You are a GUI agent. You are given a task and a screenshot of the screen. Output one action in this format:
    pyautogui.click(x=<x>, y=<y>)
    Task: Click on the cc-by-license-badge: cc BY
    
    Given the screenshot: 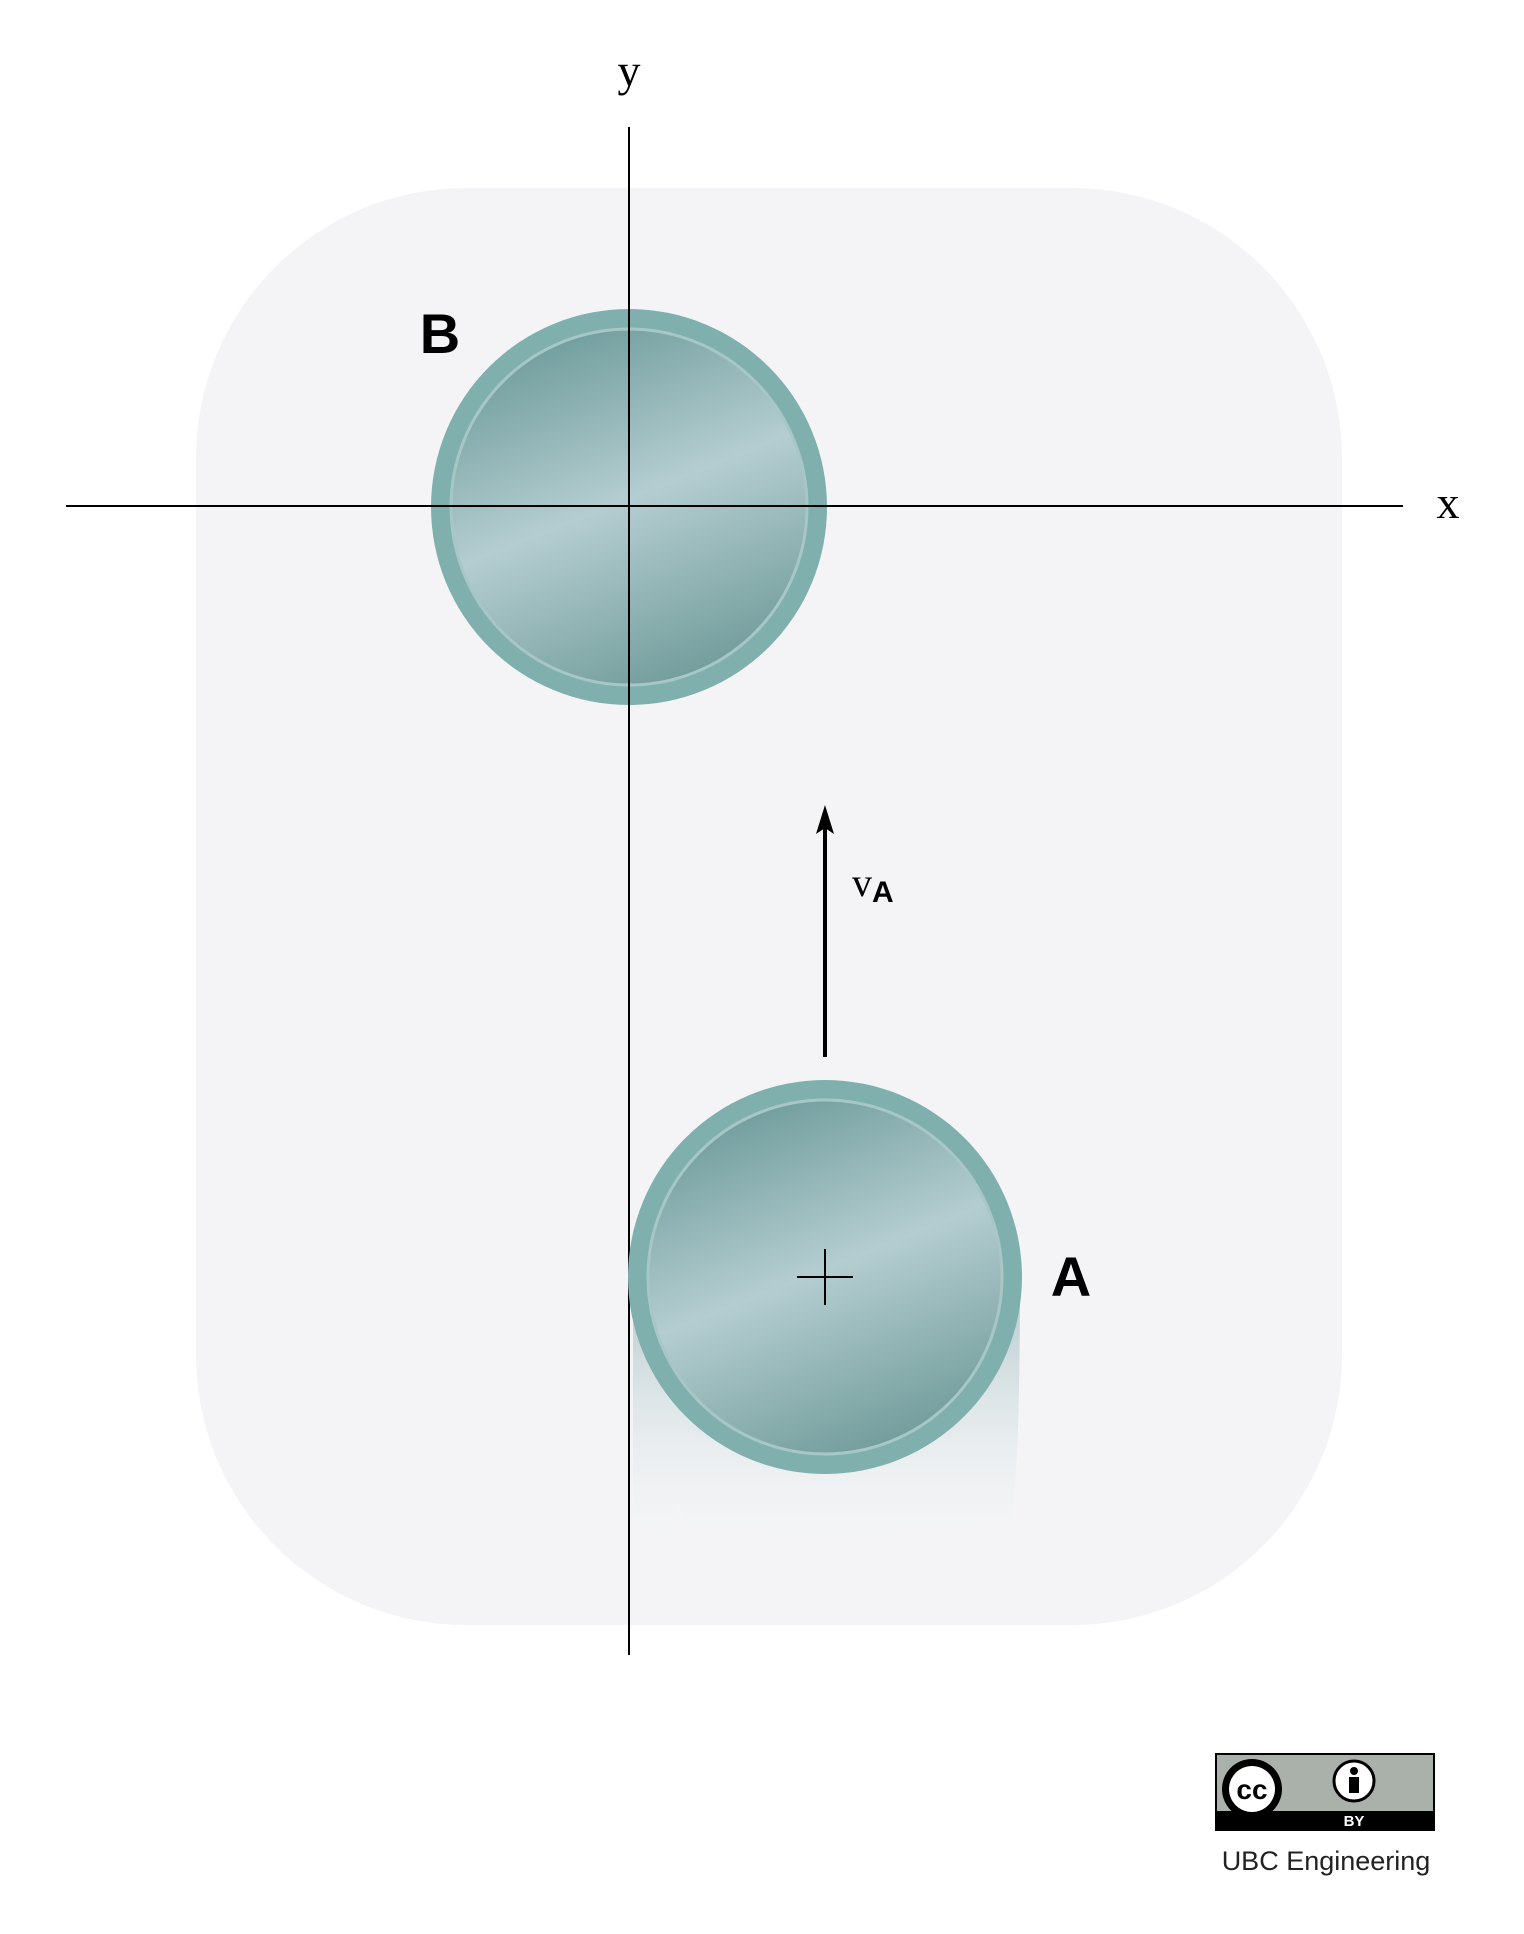 What is the action you would take?
    pyautogui.click(x=1325, y=1792)
    